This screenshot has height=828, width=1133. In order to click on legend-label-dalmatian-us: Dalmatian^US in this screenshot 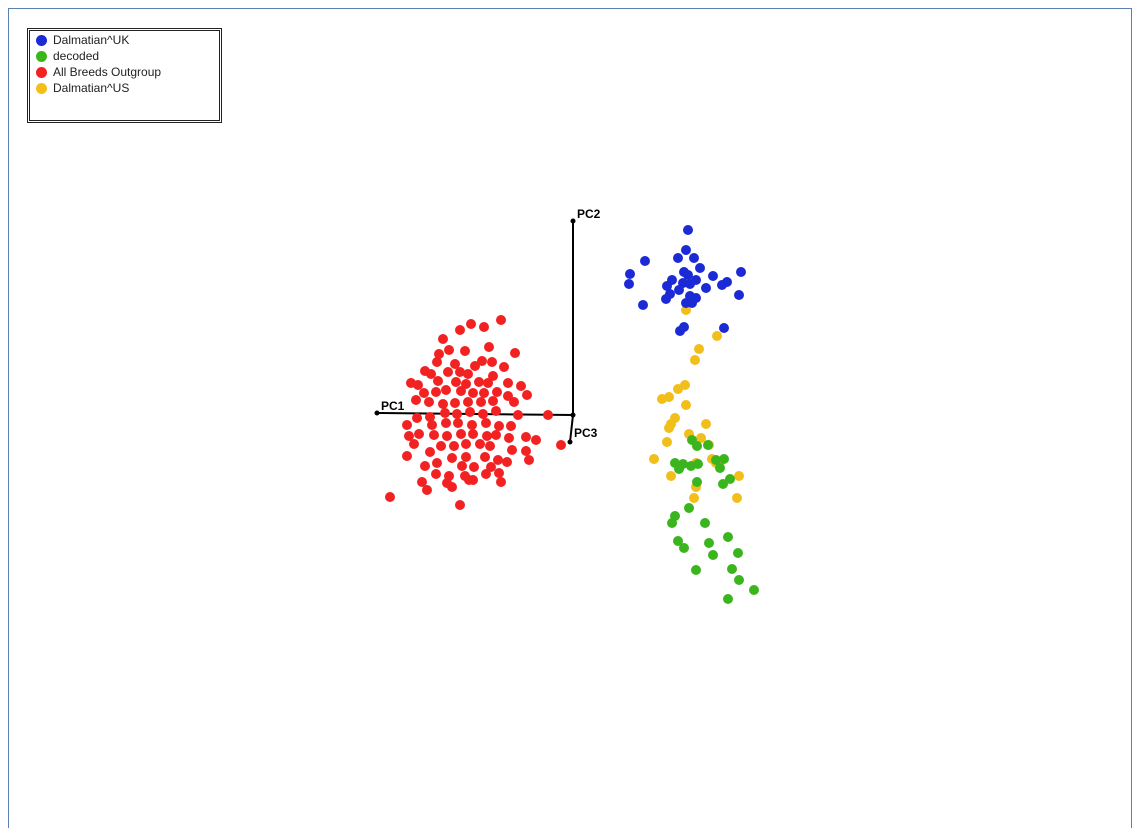, I will do `click(91, 88)`.